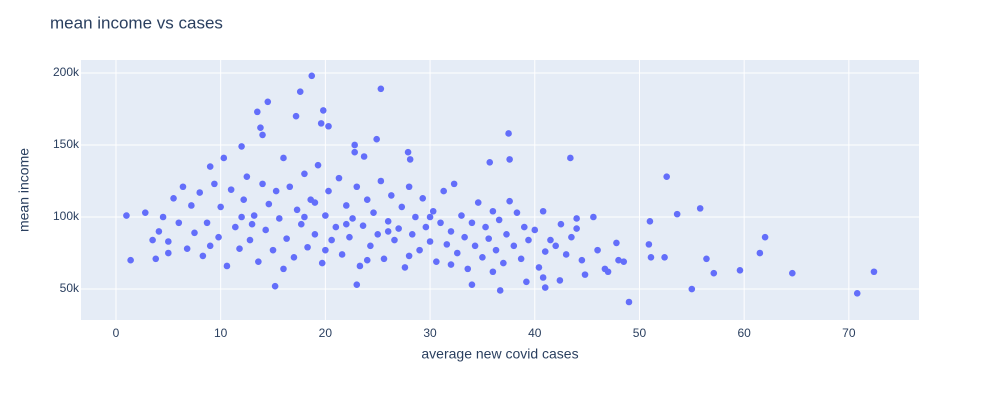 The image size is (1000, 405). What do you see at coordinates (116, 333) in the screenshot?
I see `x-tick-label: 0` at bounding box center [116, 333].